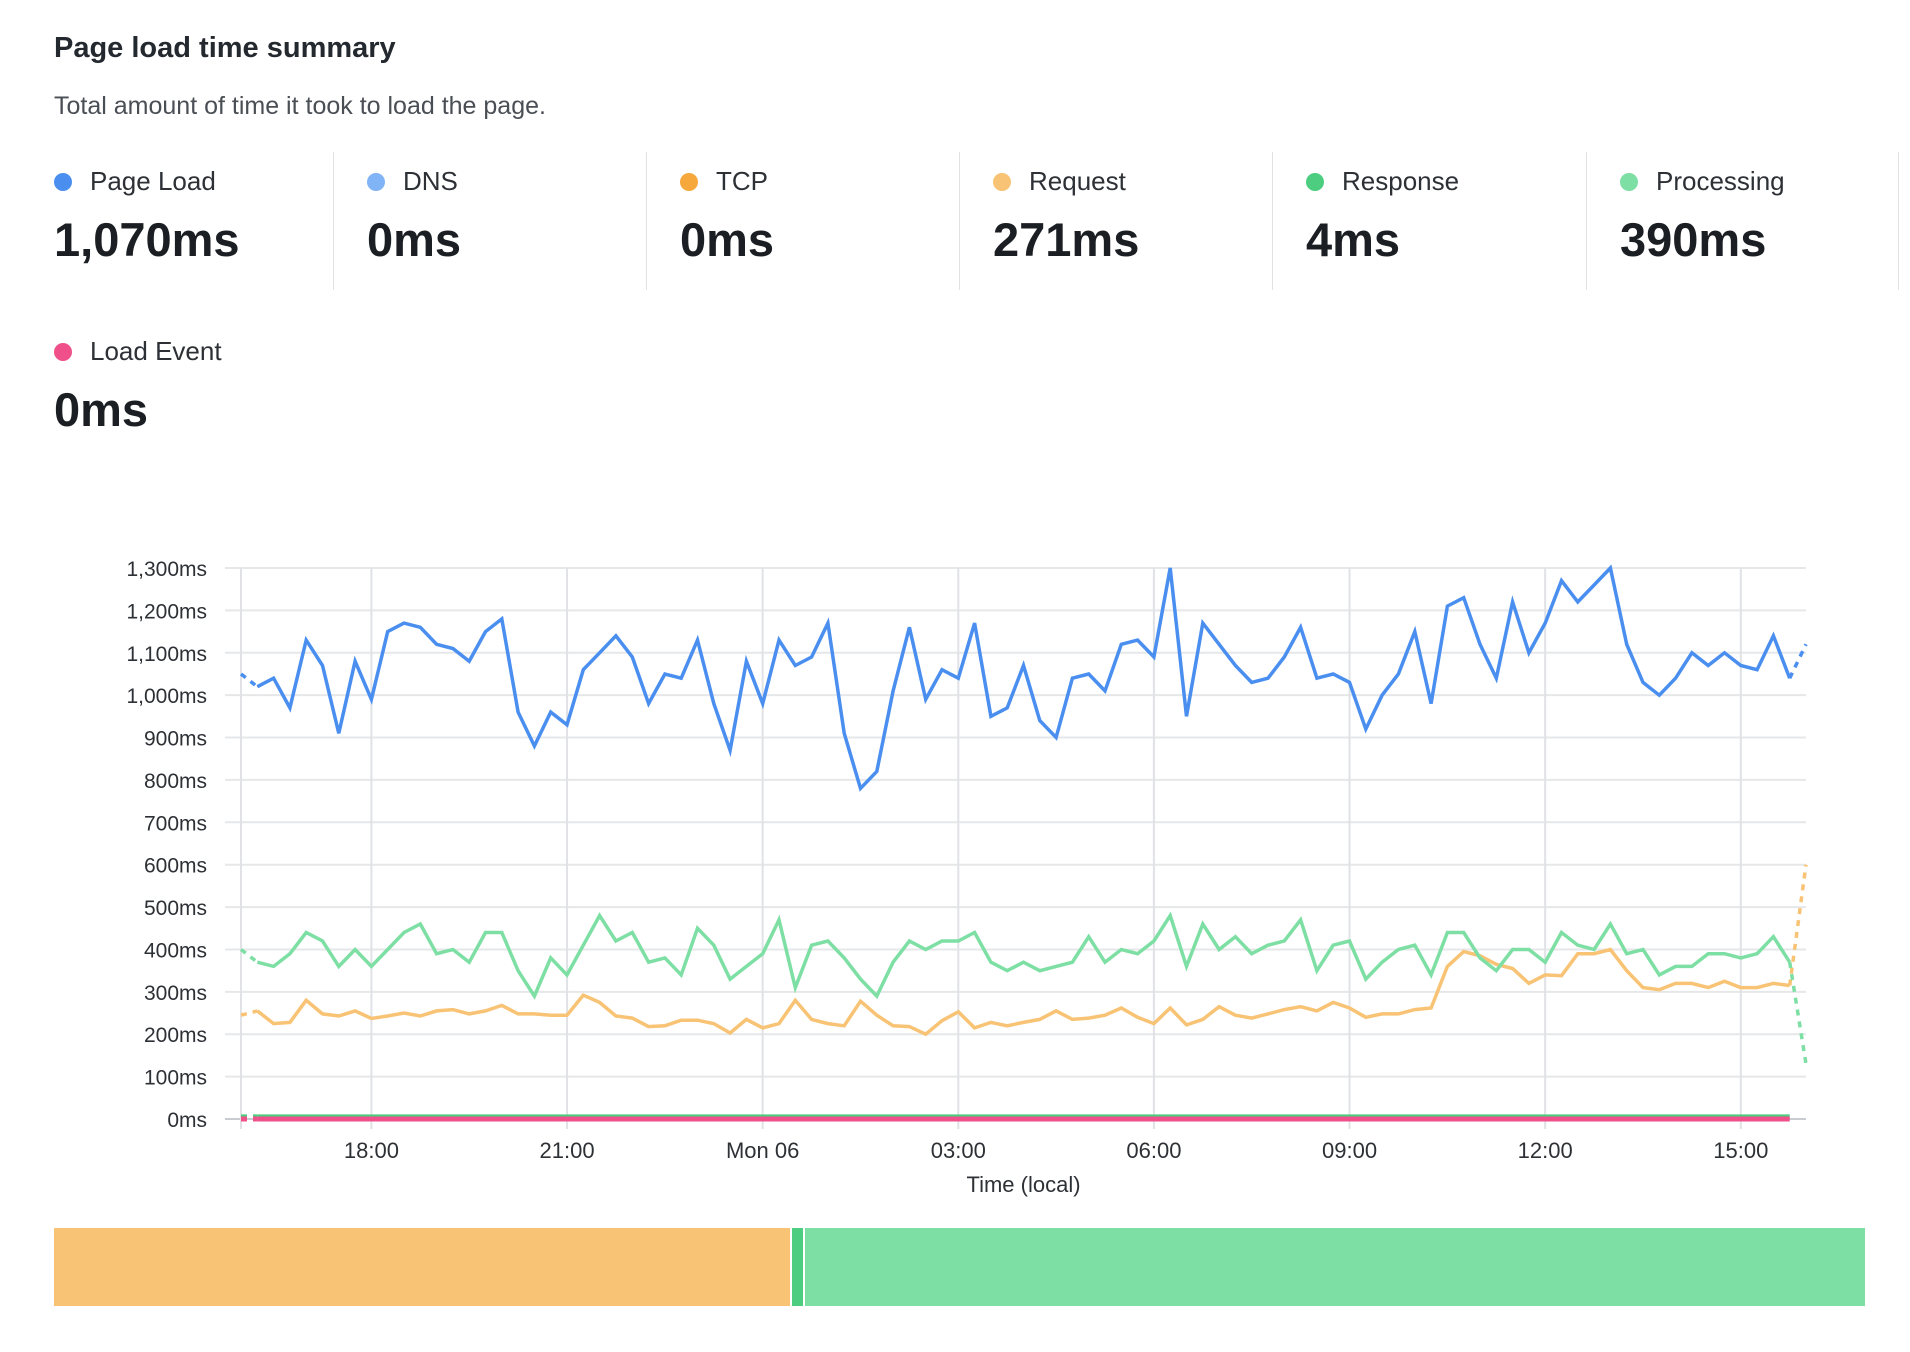  Describe the element at coordinates (1077, 181) in the screenshot. I see `stat-label: Request` at that location.